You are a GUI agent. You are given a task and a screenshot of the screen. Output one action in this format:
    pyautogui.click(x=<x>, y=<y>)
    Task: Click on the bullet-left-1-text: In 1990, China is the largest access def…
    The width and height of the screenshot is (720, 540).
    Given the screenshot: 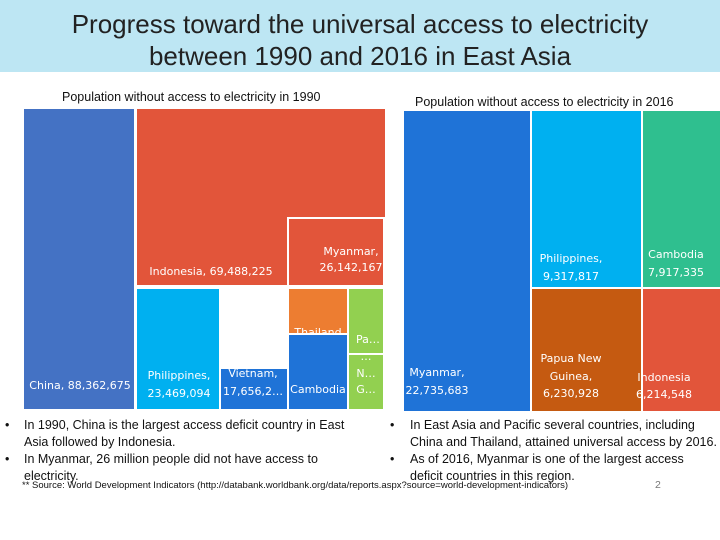 What is the action you would take?
    pyautogui.click(x=184, y=433)
    